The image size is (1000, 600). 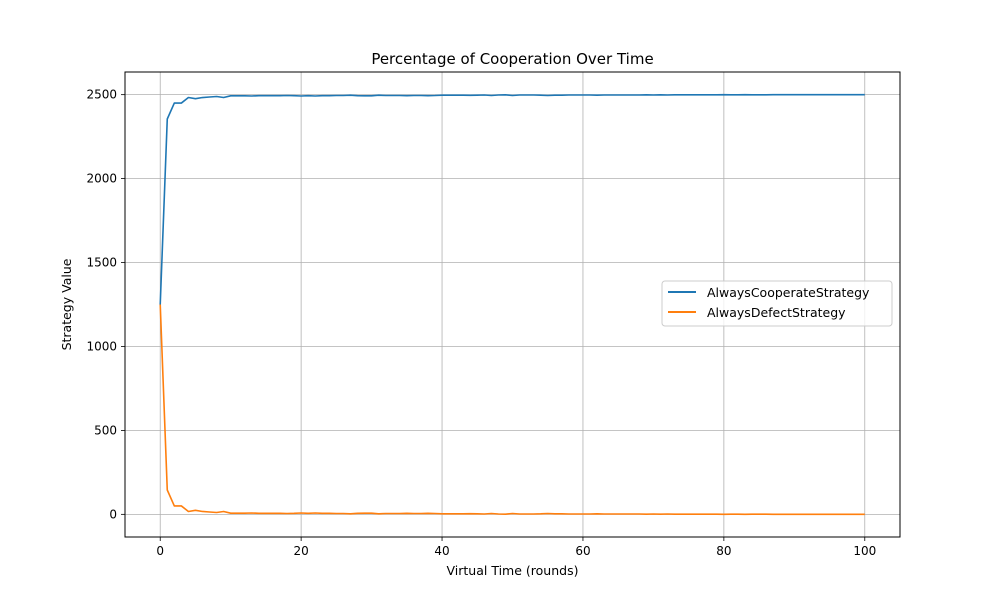 What do you see at coordinates (105, 430) in the screenshot?
I see `y-tick-label: 500` at bounding box center [105, 430].